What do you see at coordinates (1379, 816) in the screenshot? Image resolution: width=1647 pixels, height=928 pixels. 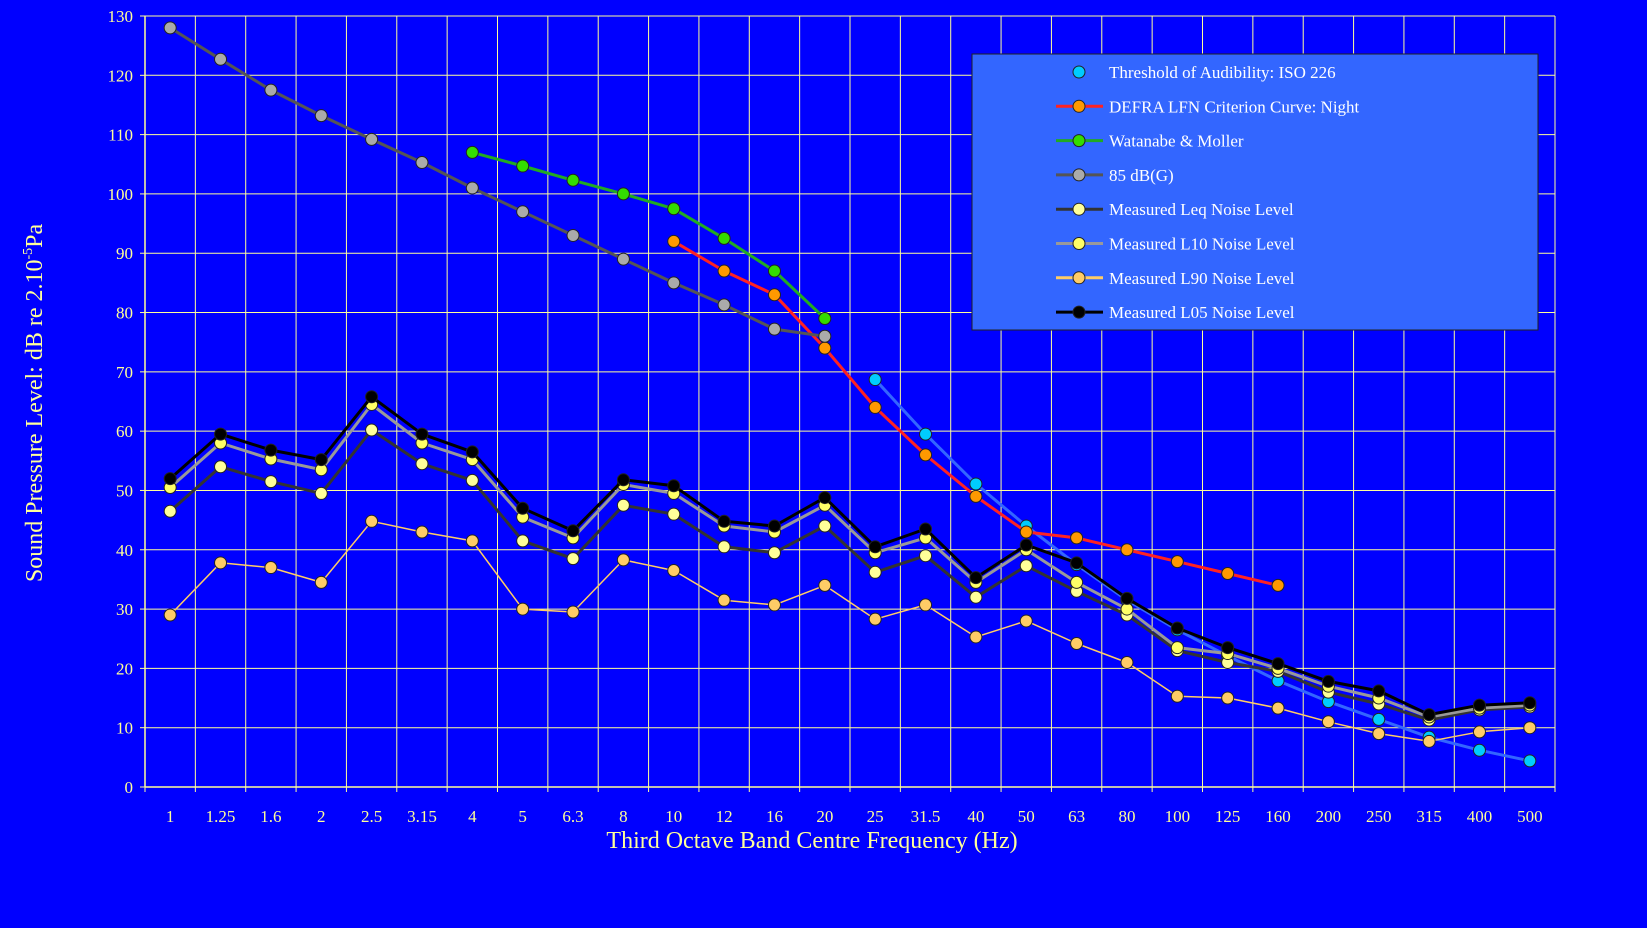 I see `x-tick-label: 250` at bounding box center [1379, 816].